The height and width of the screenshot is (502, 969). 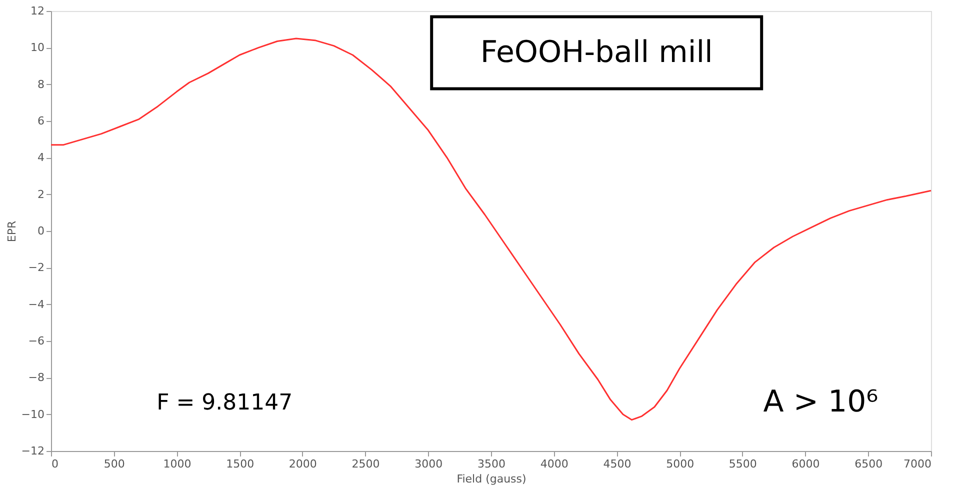 I want to click on y-tick-label: 2, so click(x=41, y=194).